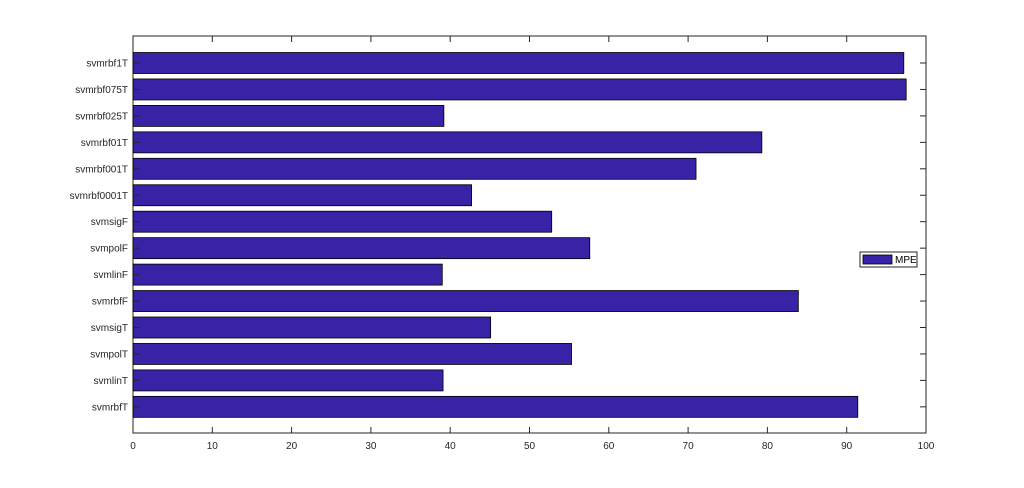 The height and width of the screenshot is (488, 1024). I want to click on x-tick-label: 70, so click(689, 446).